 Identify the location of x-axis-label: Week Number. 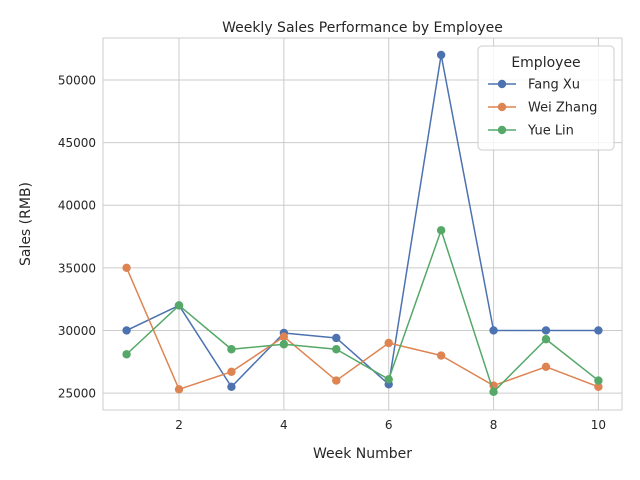
(362, 454).